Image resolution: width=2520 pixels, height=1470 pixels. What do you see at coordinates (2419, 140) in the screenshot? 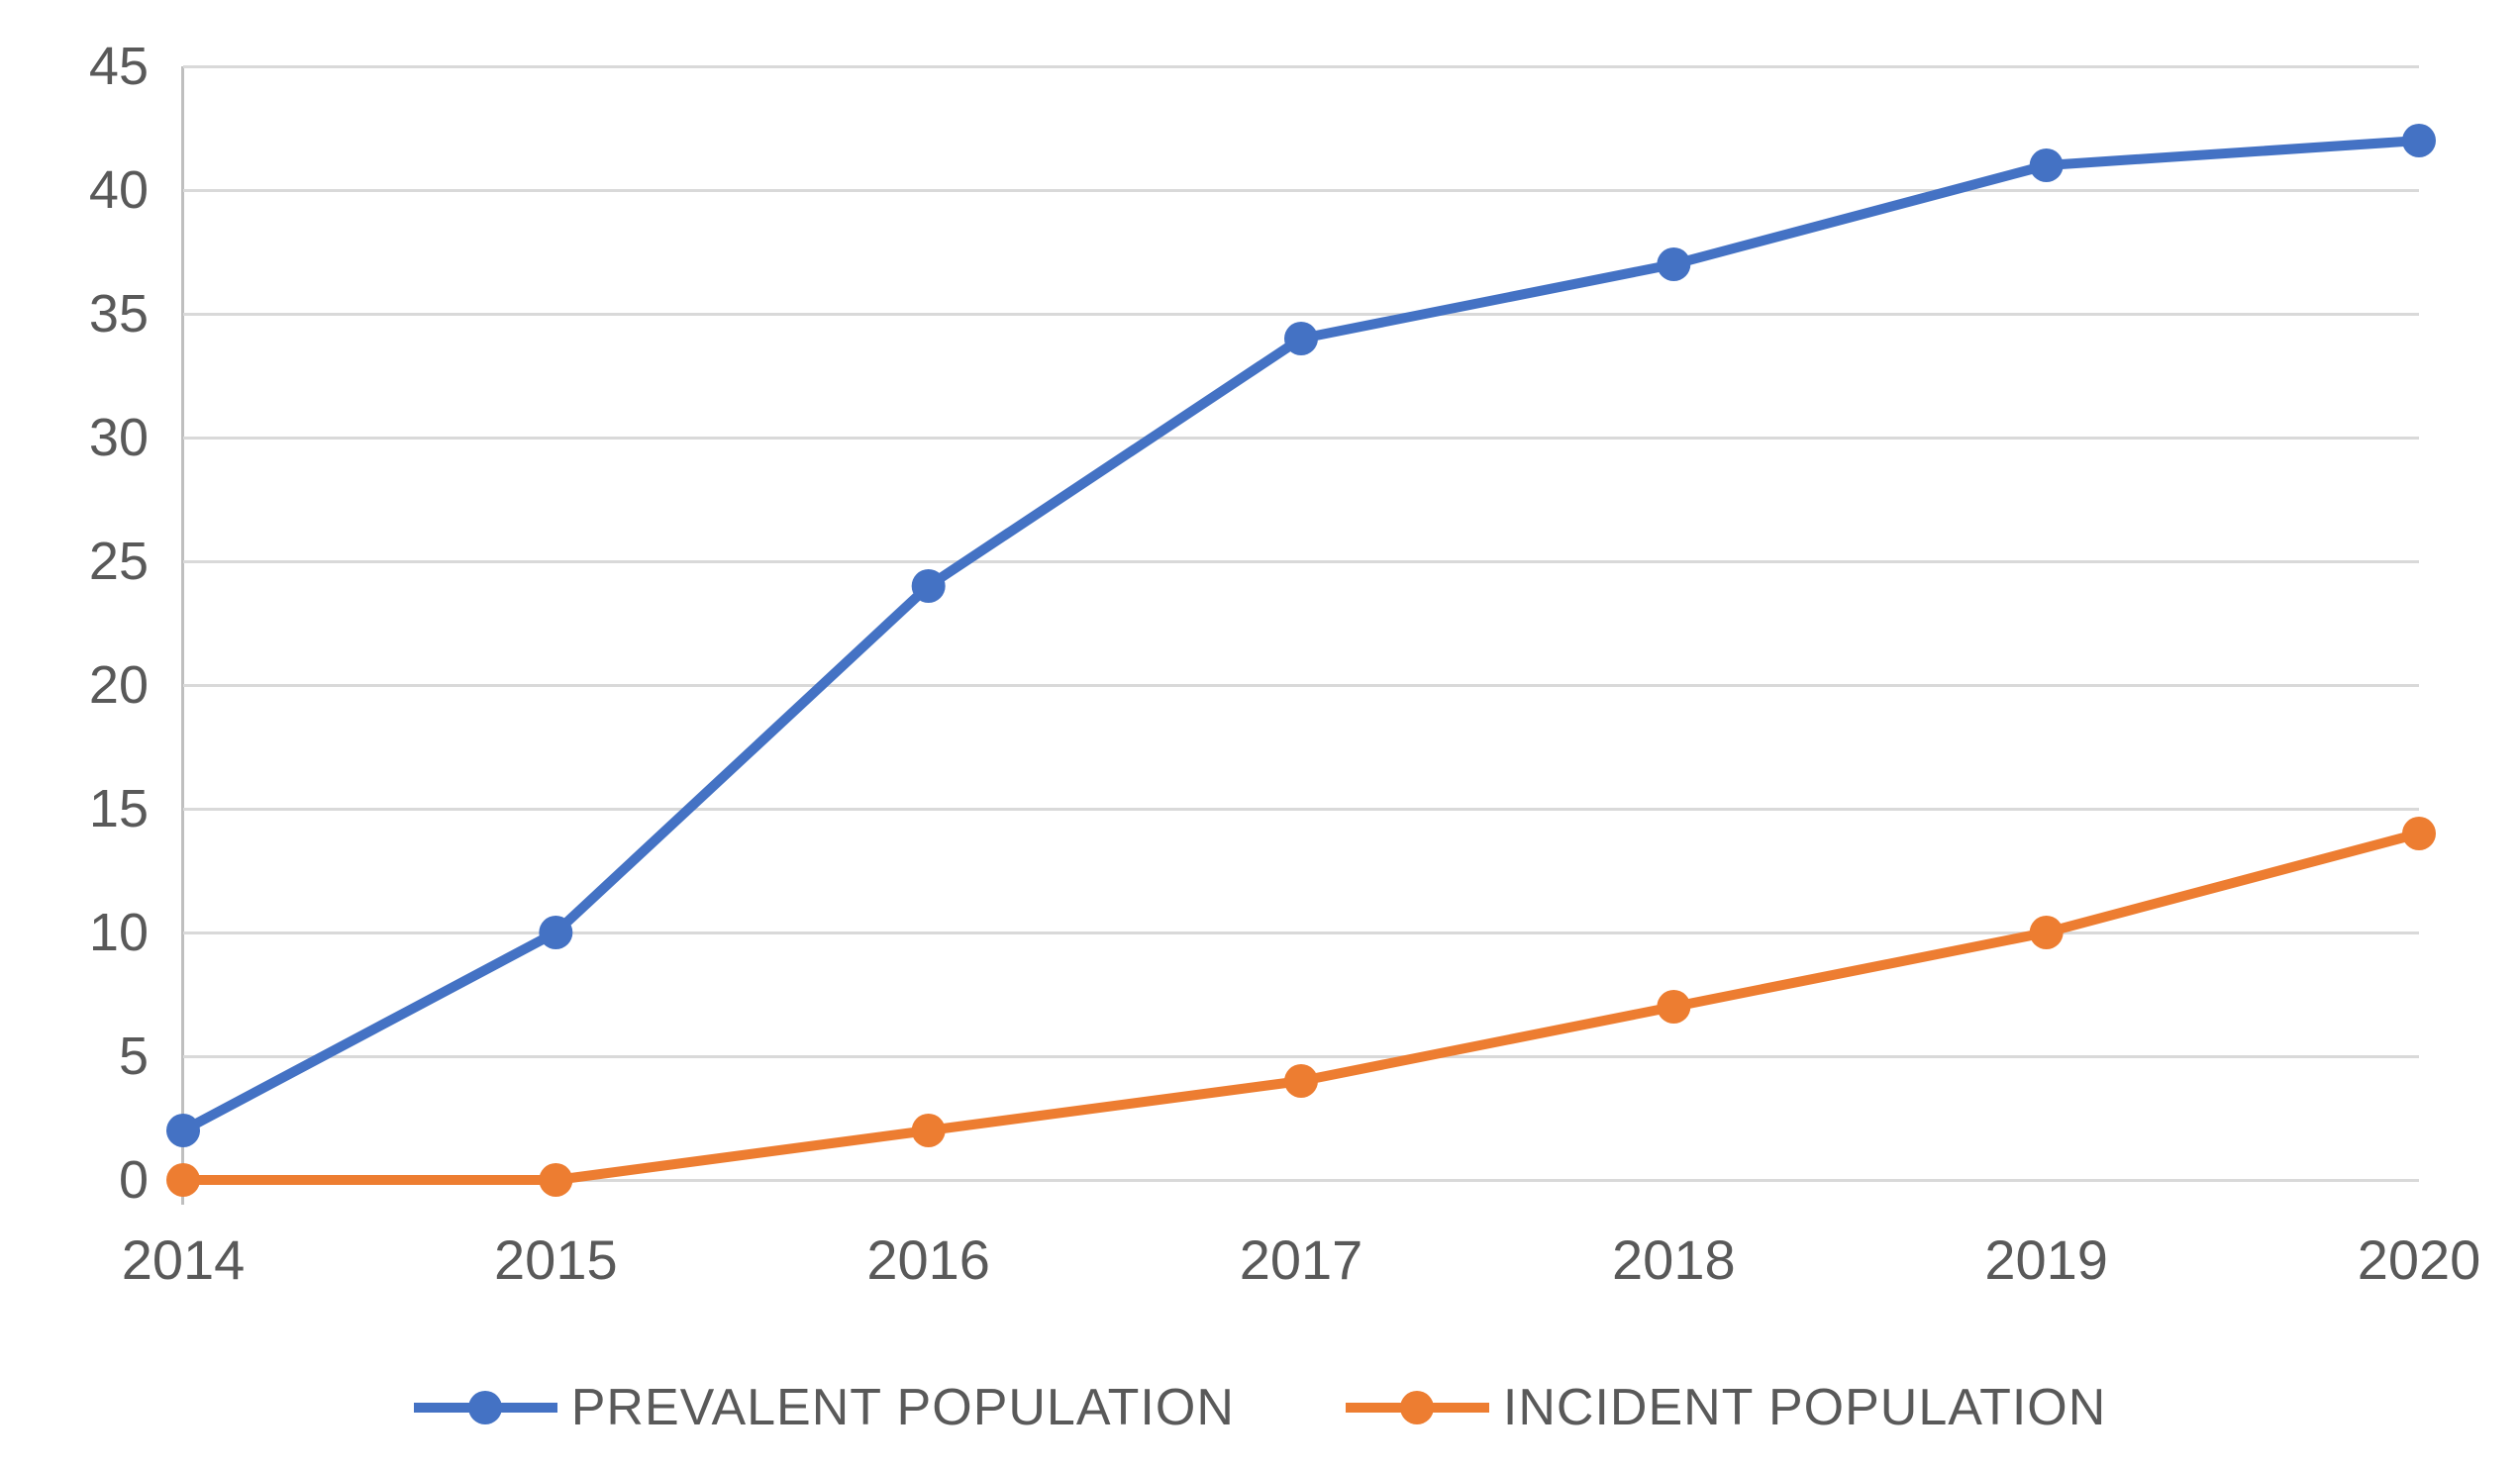
I see `data-point-prevalent-population-2020` at bounding box center [2419, 140].